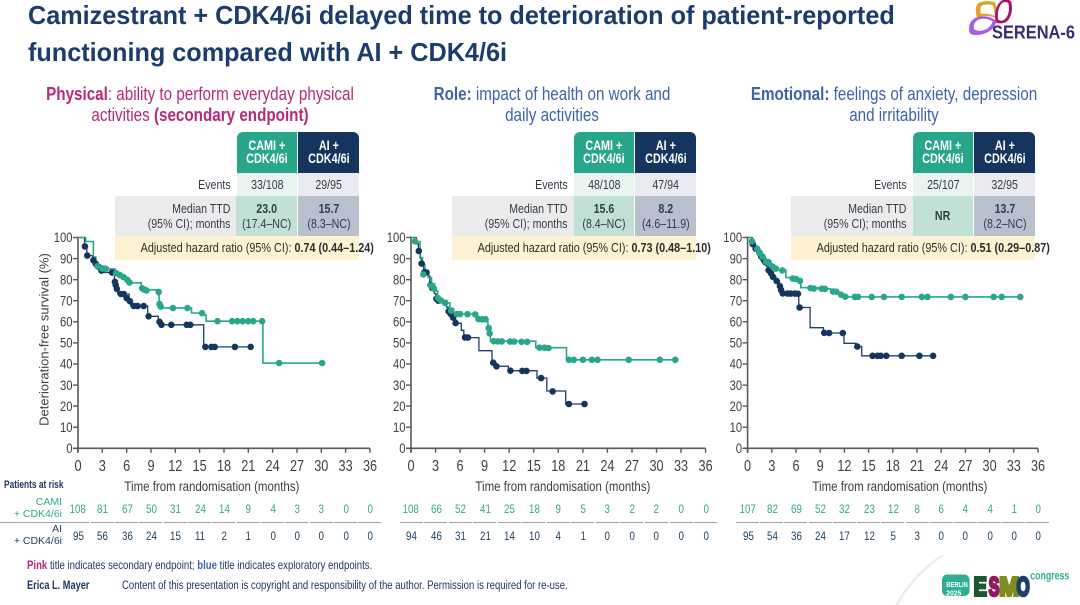 This screenshot has height=605, width=1080. What do you see at coordinates (1023, 587) in the screenshot?
I see `svg-text: O` at bounding box center [1023, 587].